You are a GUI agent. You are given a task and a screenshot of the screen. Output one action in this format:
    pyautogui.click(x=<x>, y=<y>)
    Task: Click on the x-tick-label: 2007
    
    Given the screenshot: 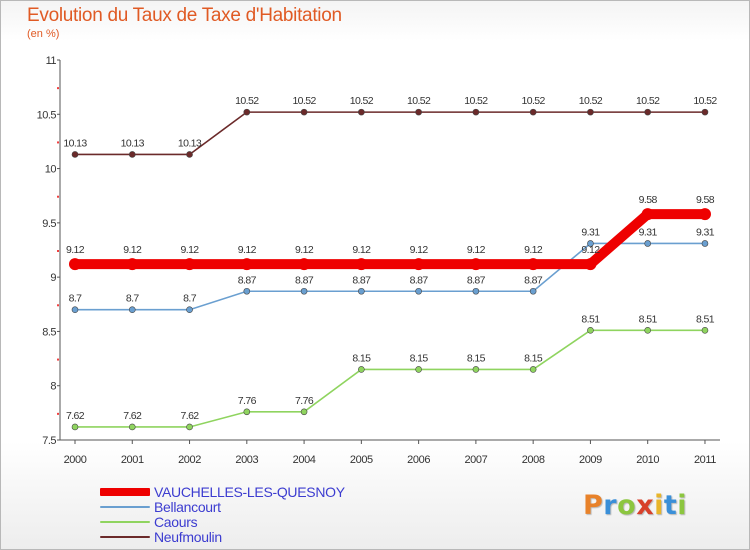 What is the action you would take?
    pyautogui.click(x=475, y=460)
    